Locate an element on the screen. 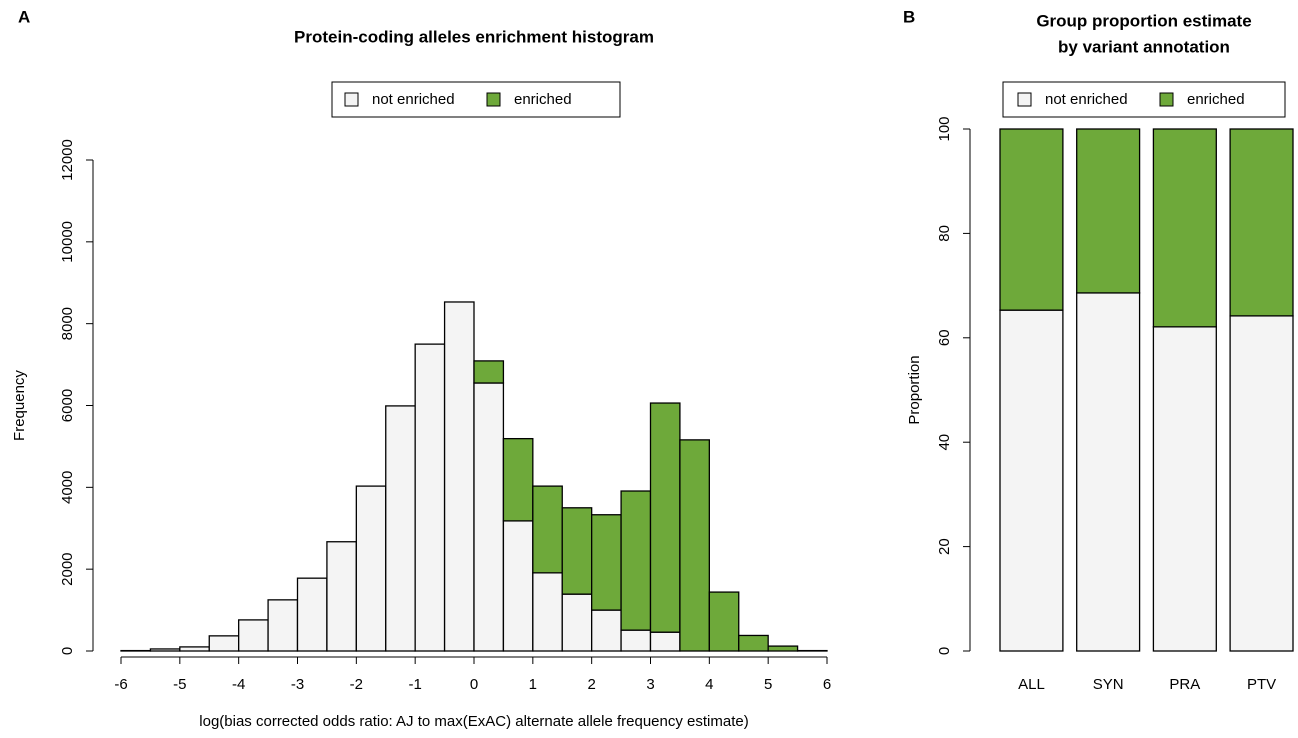 This screenshot has width=1298, height=738. x-tick-label: -2 is located at coordinates (356, 684).